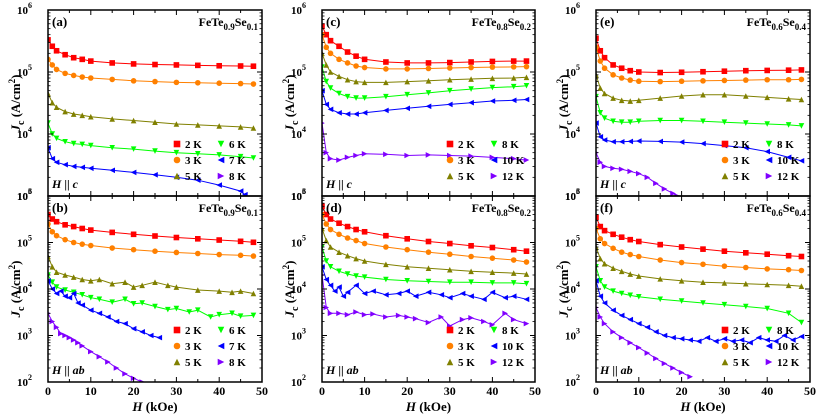  What do you see at coordinates (788, 177) in the screenshot?
I see `legend-label: 12 K` at bounding box center [788, 177].